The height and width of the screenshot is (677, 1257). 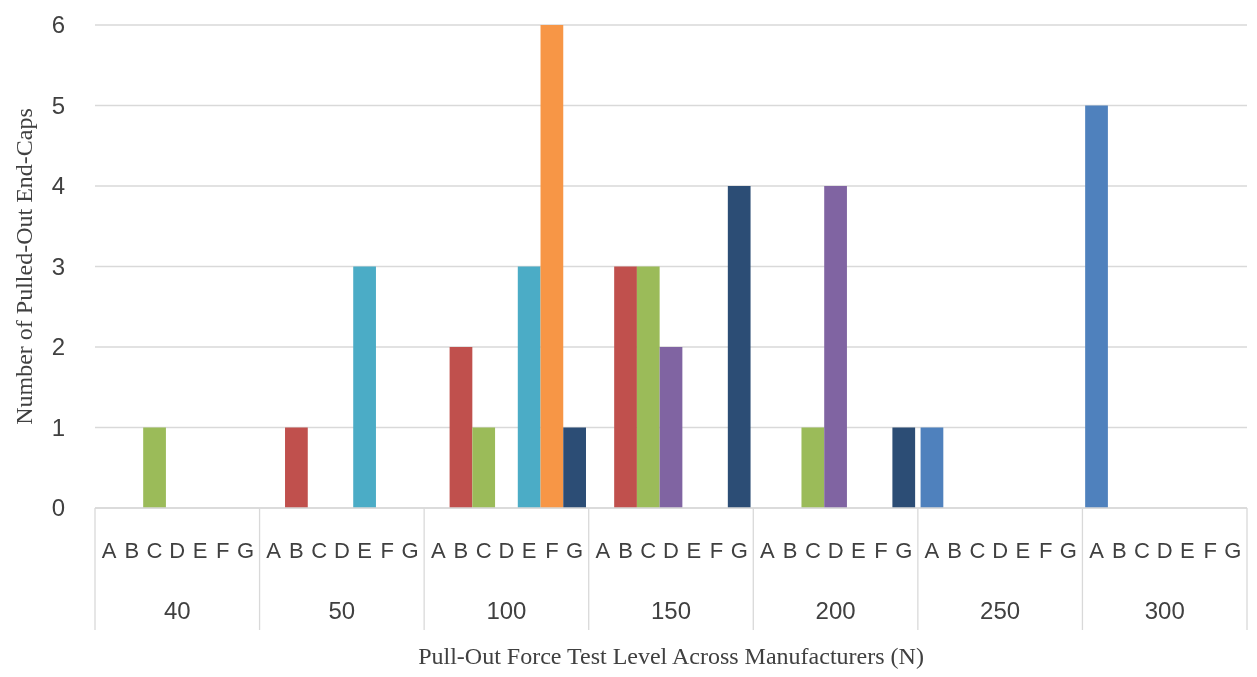 I want to click on x-tick-label: 200, so click(x=835, y=610).